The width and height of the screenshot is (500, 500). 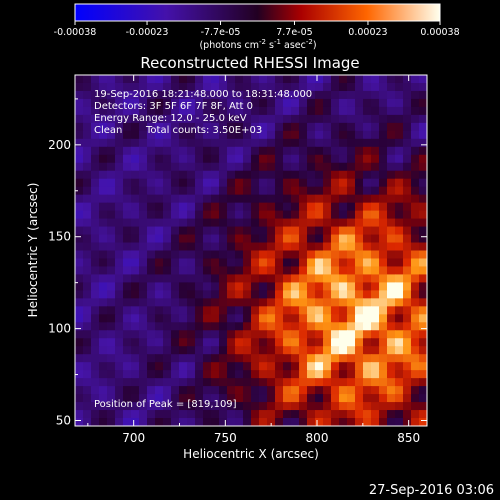 I want to click on info-line-clean: Clean, so click(x=108, y=130).